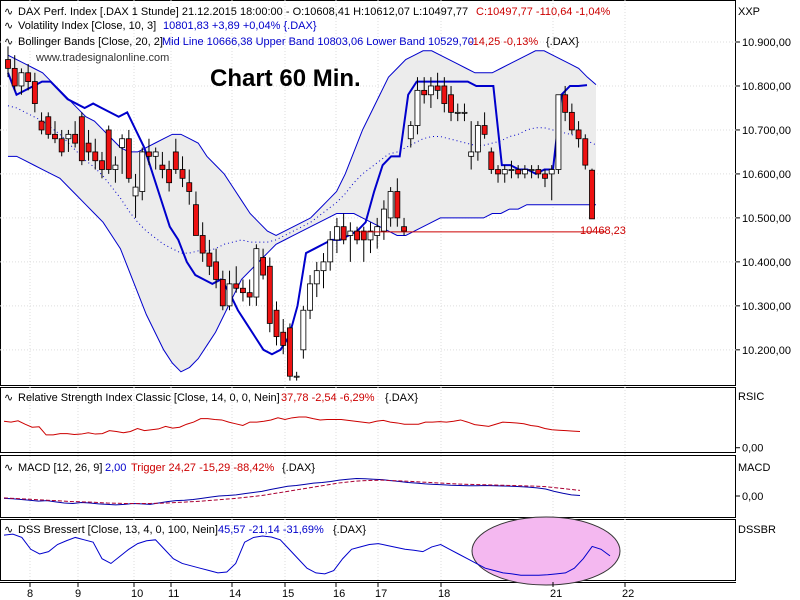 The image size is (800, 600). What do you see at coordinates (60, 468) in the screenshot?
I see `macd-legend-name: MACD [12, 26, 9]` at bounding box center [60, 468].